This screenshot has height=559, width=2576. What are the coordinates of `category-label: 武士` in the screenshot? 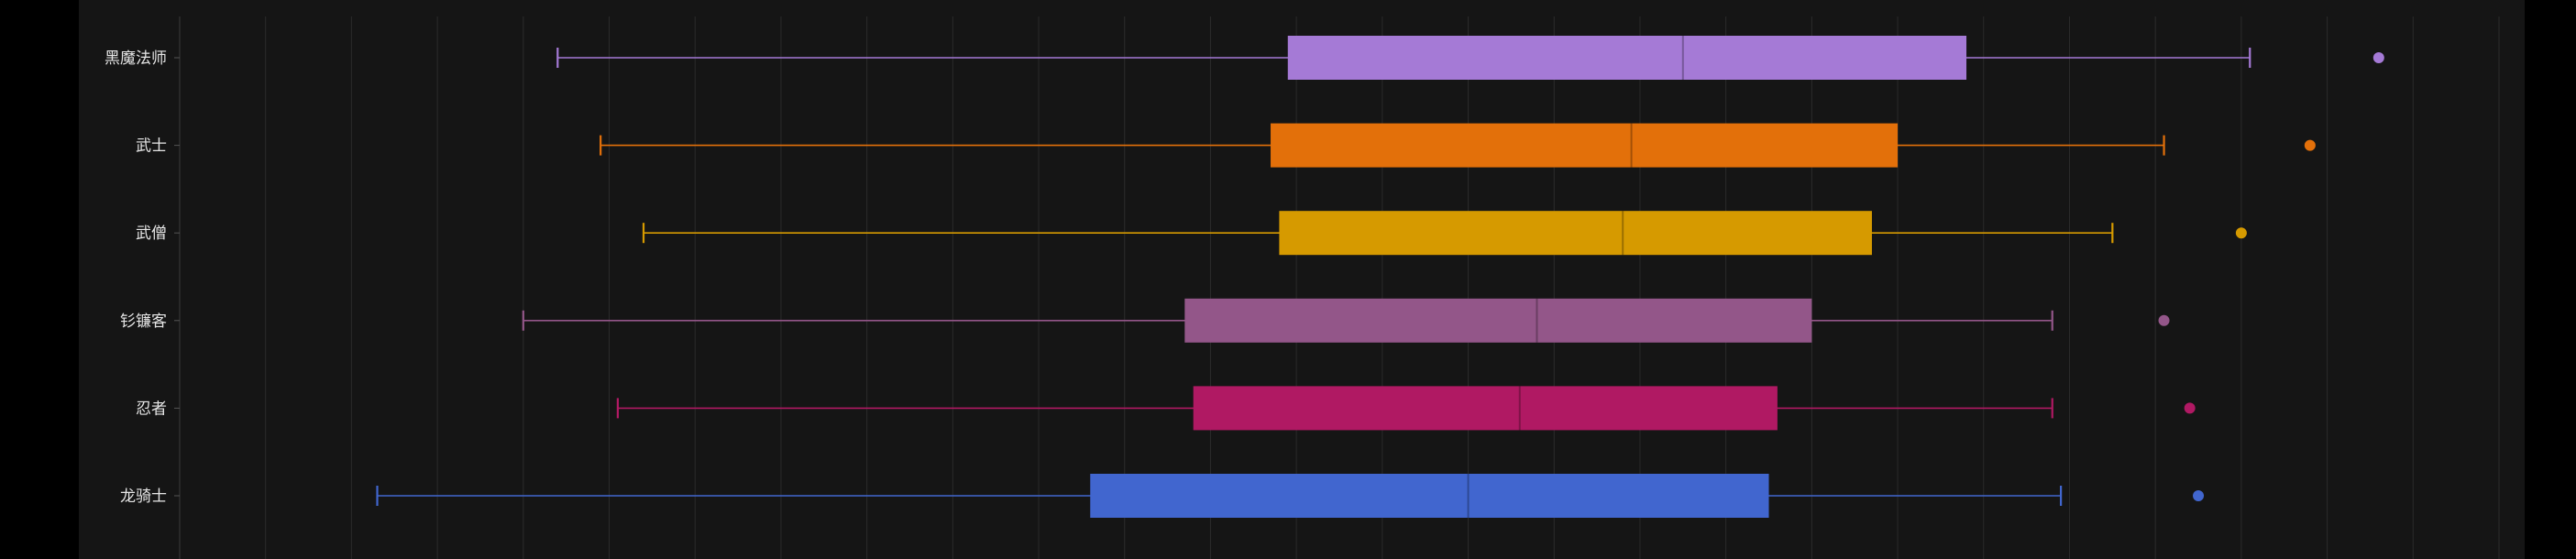 It's located at (151, 146).